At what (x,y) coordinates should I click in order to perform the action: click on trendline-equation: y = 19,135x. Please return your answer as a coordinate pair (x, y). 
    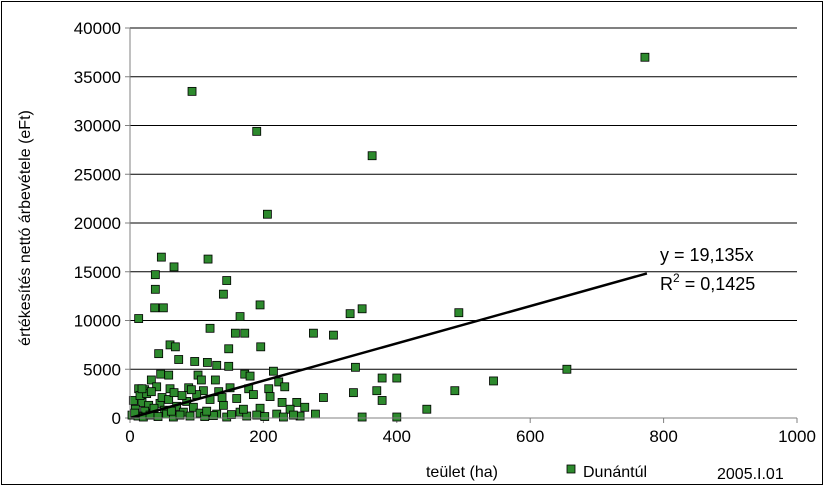
    Looking at the image, I should click on (707, 255).